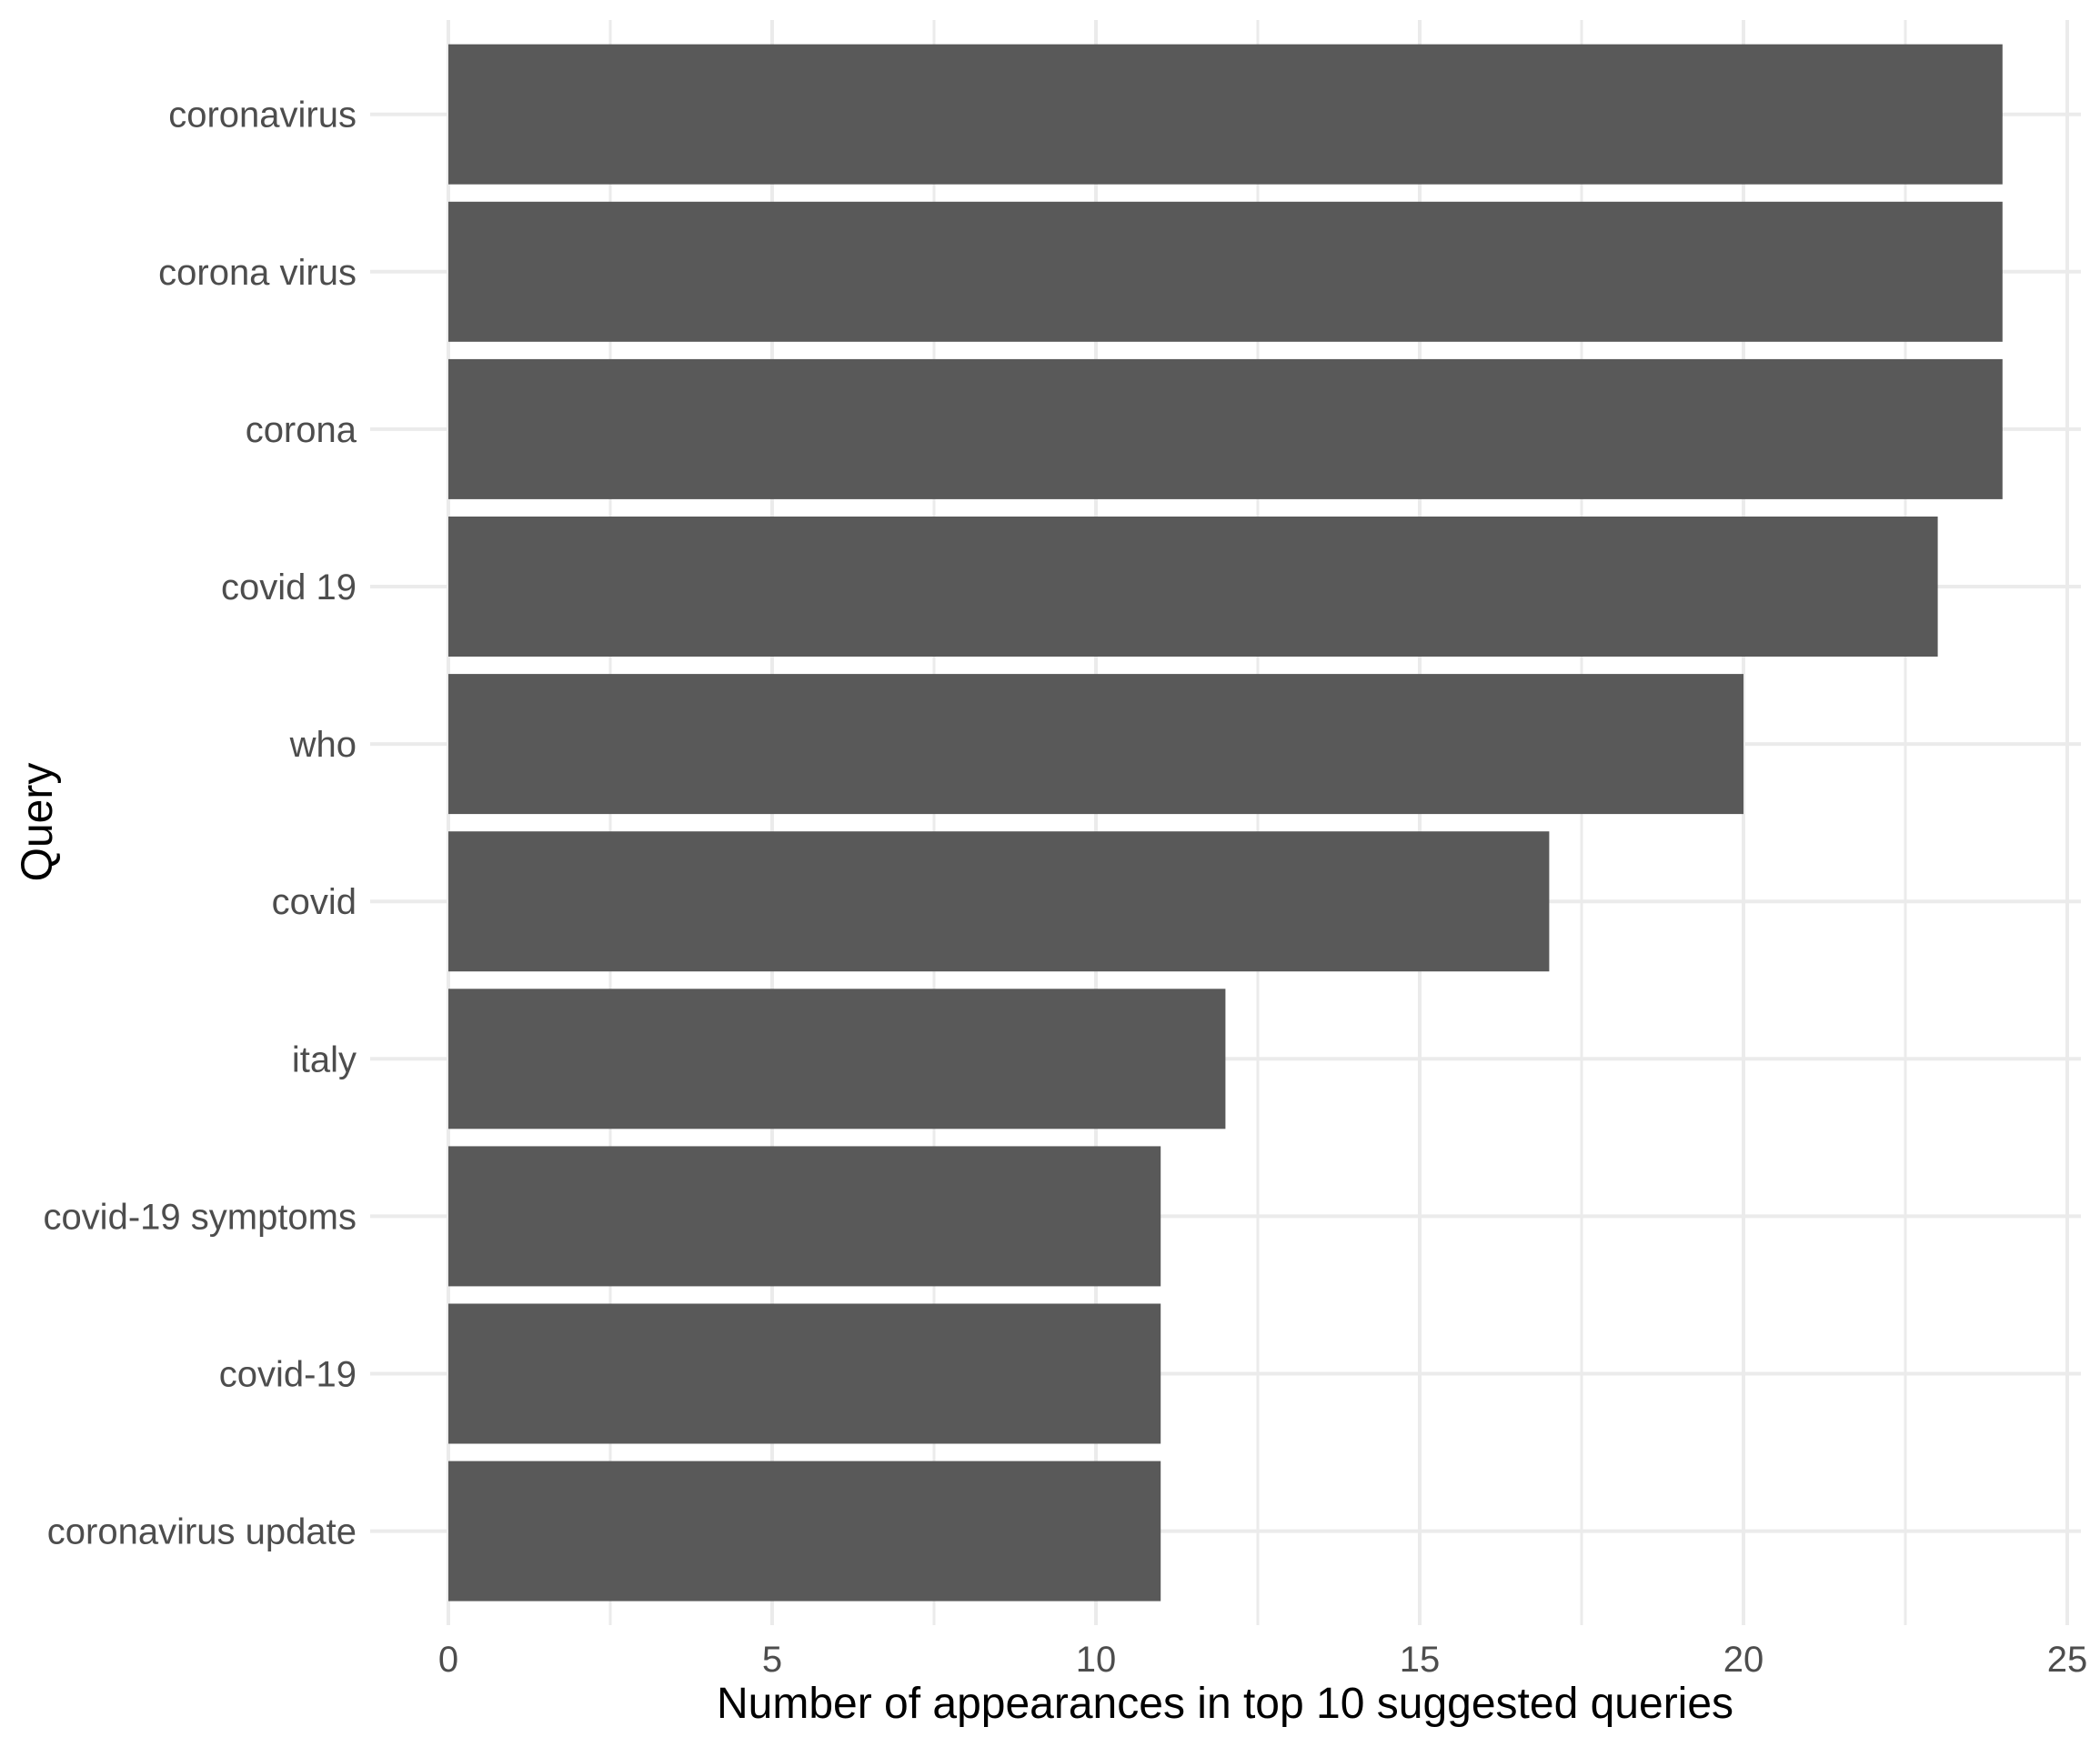 The image size is (2100, 1747). I want to click on x-tick-label: 5, so click(772, 1660).